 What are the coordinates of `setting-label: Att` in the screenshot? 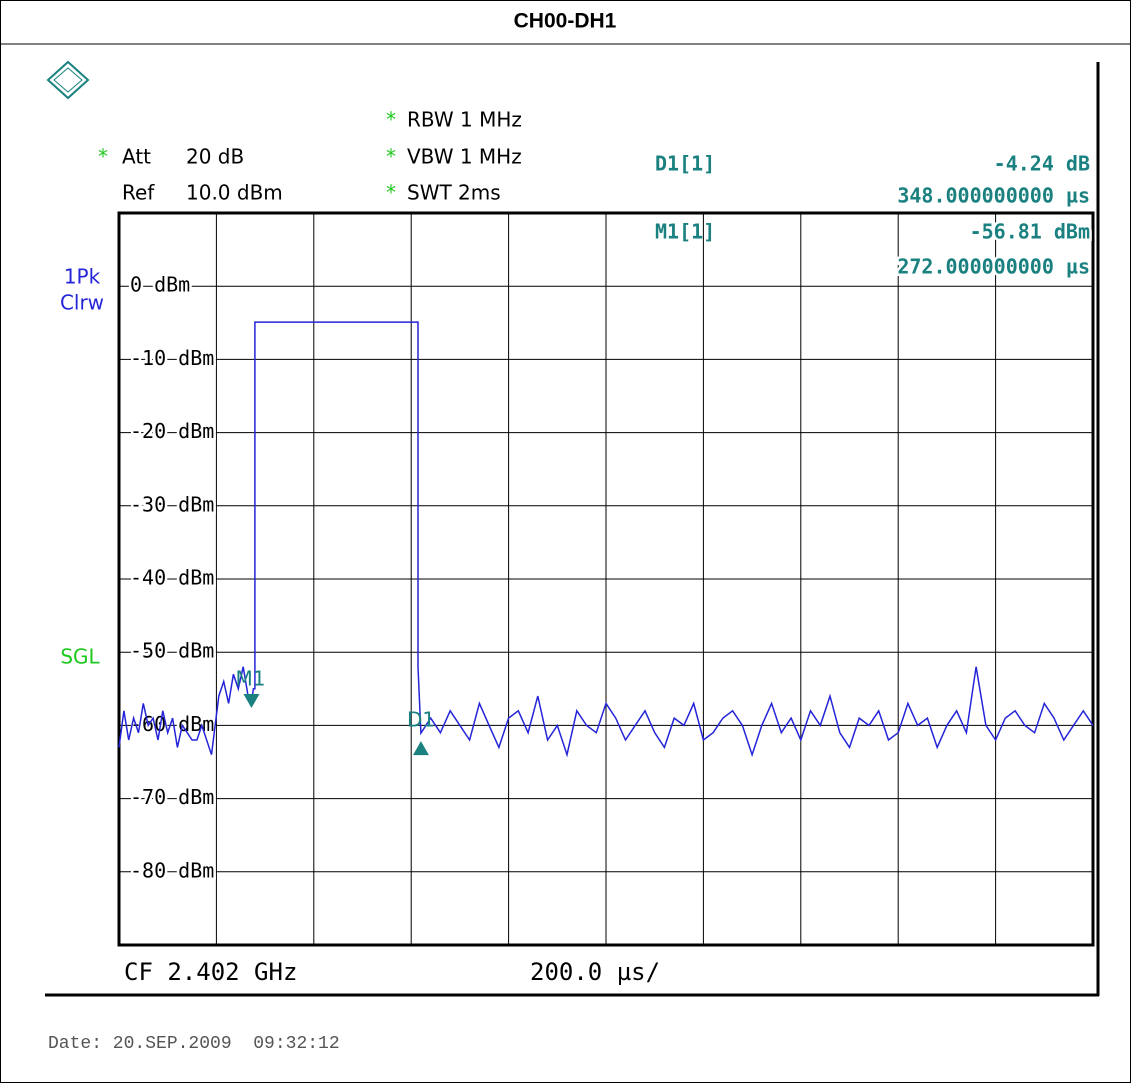 It's located at (136, 157).